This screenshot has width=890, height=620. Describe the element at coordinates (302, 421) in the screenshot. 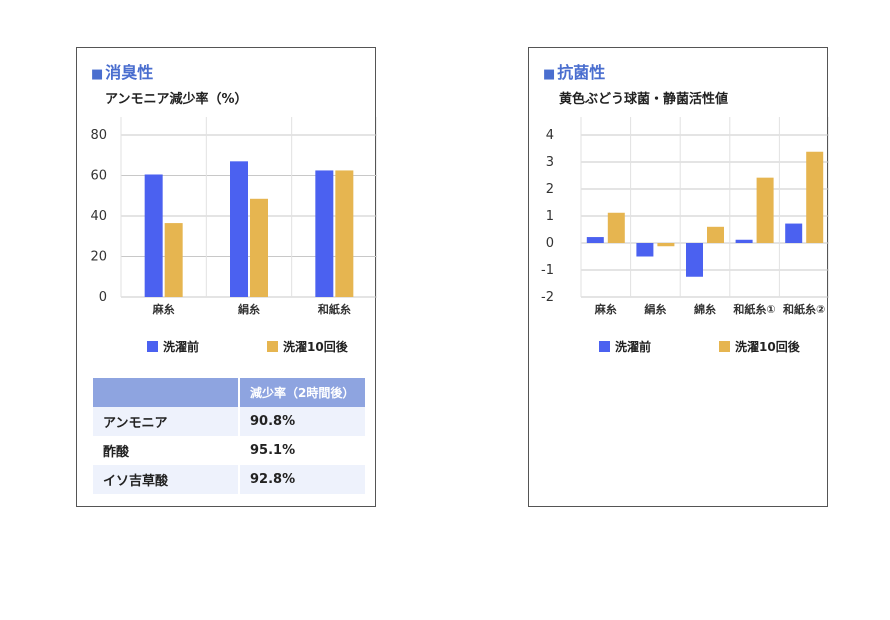

I see `table-cell-value: 90.8%` at that location.